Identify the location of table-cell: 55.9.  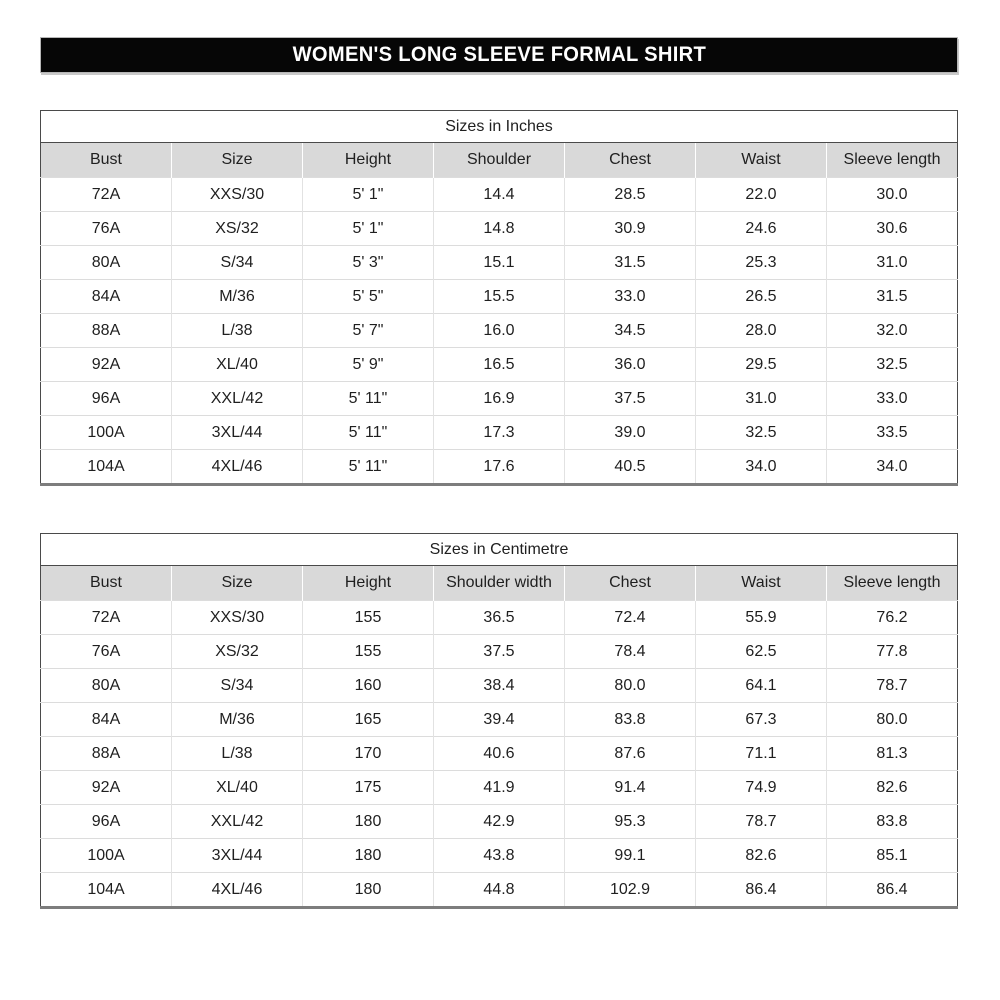
(761, 617).